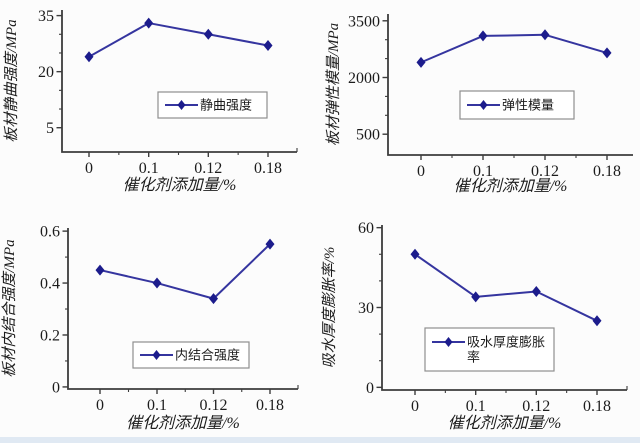  I want to click on y-axis-label: 板材内结合强度/MPa, so click(9, 308).